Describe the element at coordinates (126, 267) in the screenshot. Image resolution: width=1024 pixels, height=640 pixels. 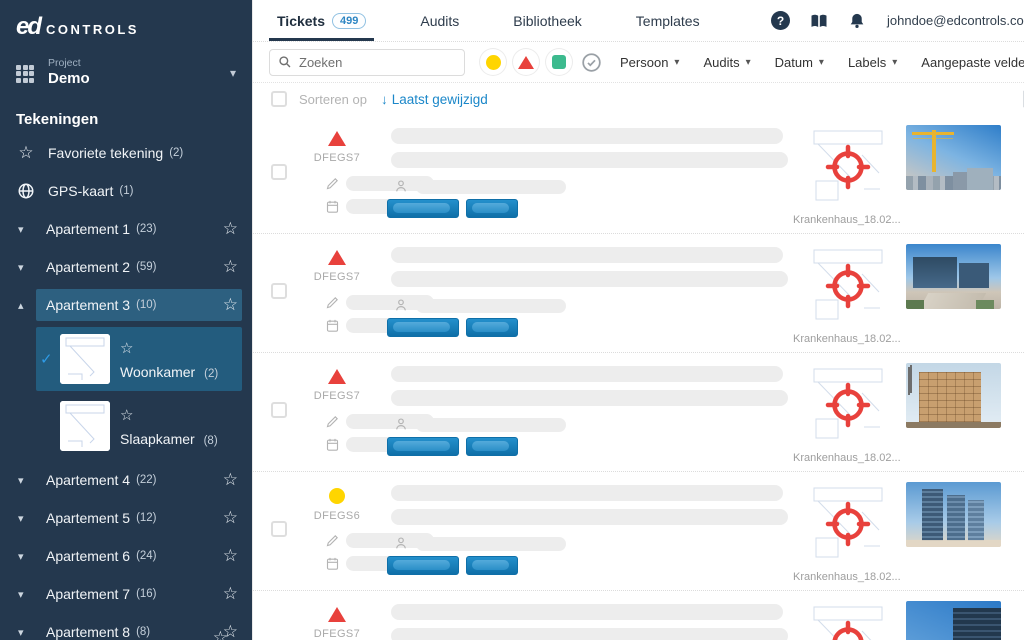
I see `sidebar-item-apartement-2: ▾ Apartement 2 (59) ☆` at that location.